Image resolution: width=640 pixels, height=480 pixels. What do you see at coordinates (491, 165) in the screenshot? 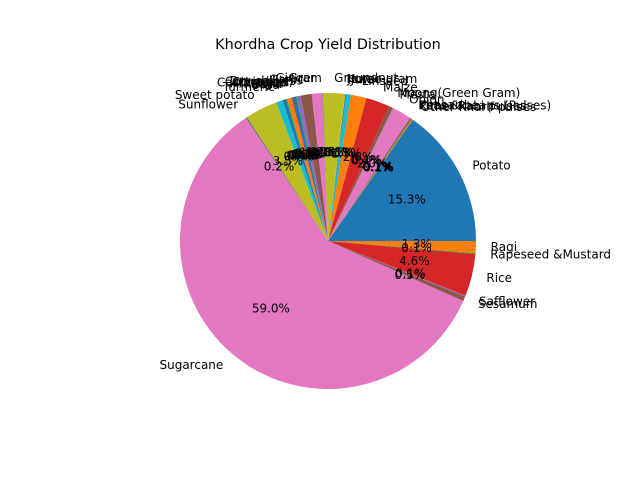
I see `slice-label-potato: Potato` at bounding box center [491, 165].